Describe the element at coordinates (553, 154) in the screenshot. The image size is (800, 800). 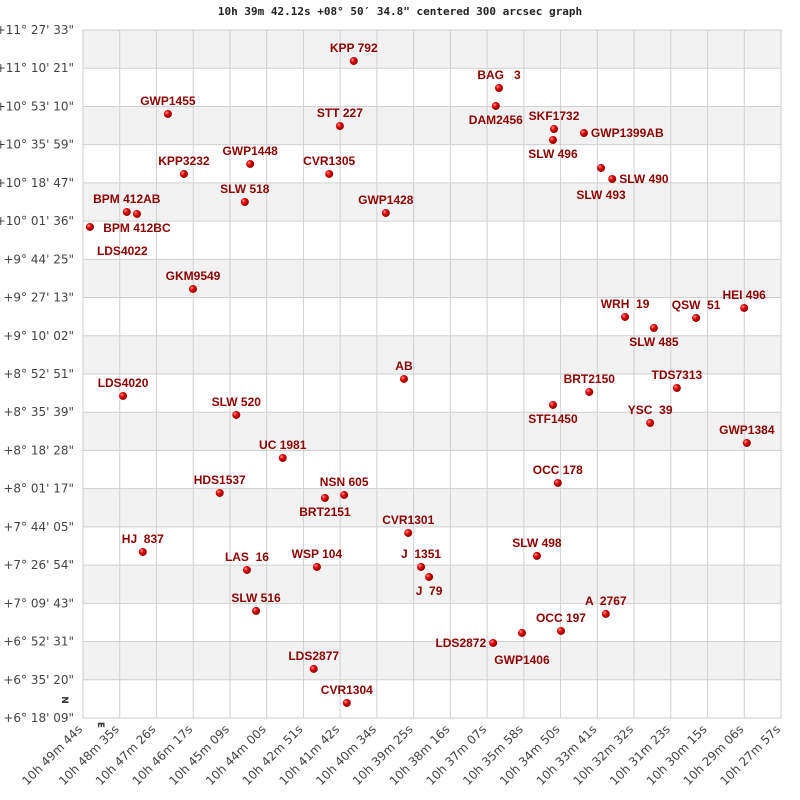
I see `star-label: SLW 496` at that location.